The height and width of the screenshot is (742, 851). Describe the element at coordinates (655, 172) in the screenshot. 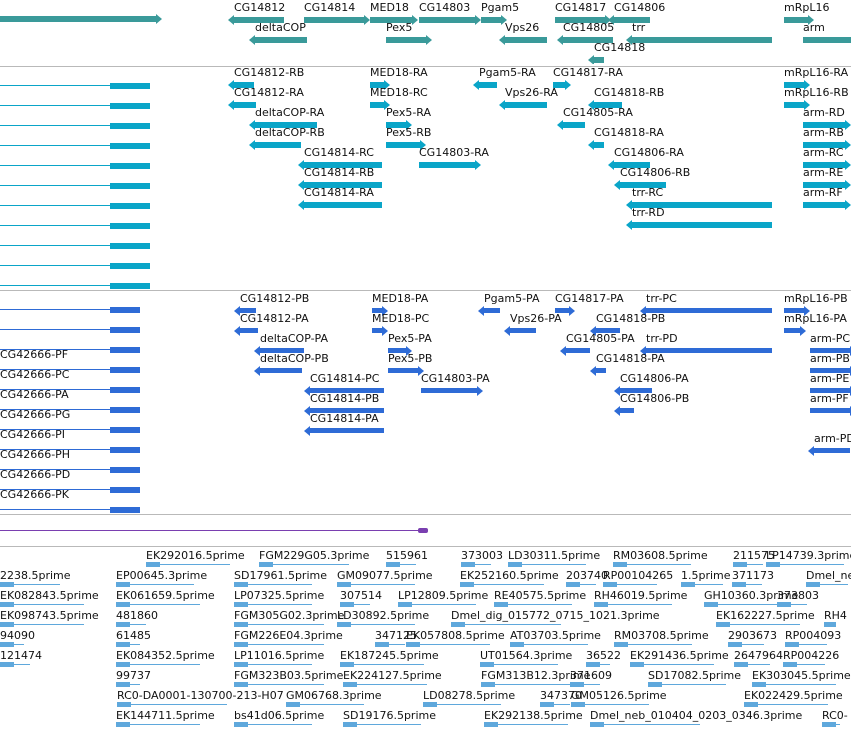

I see `feature-label: CG14806-RB` at that location.